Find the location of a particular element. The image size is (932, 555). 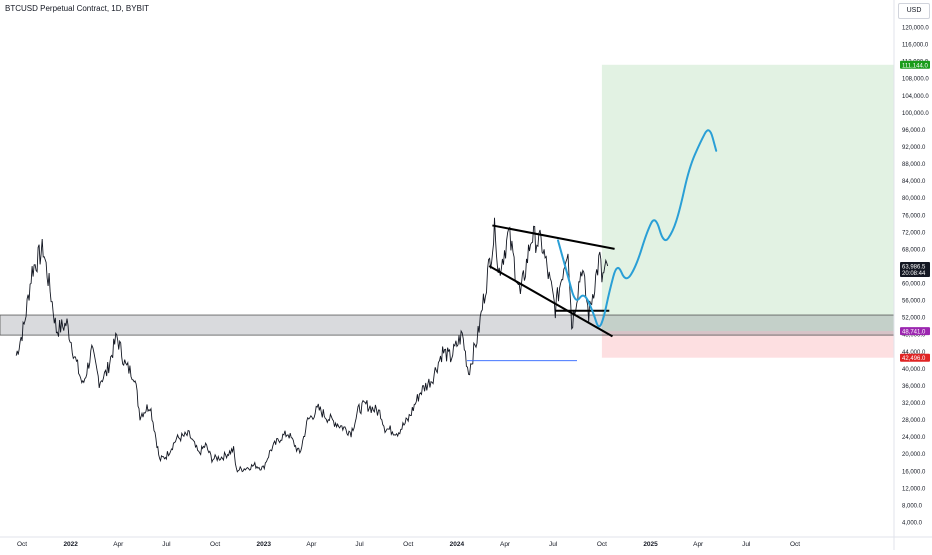

chart-title: BTCUSD Perpetual Contract, 1D, BYBIT is located at coordinates (77, 8).